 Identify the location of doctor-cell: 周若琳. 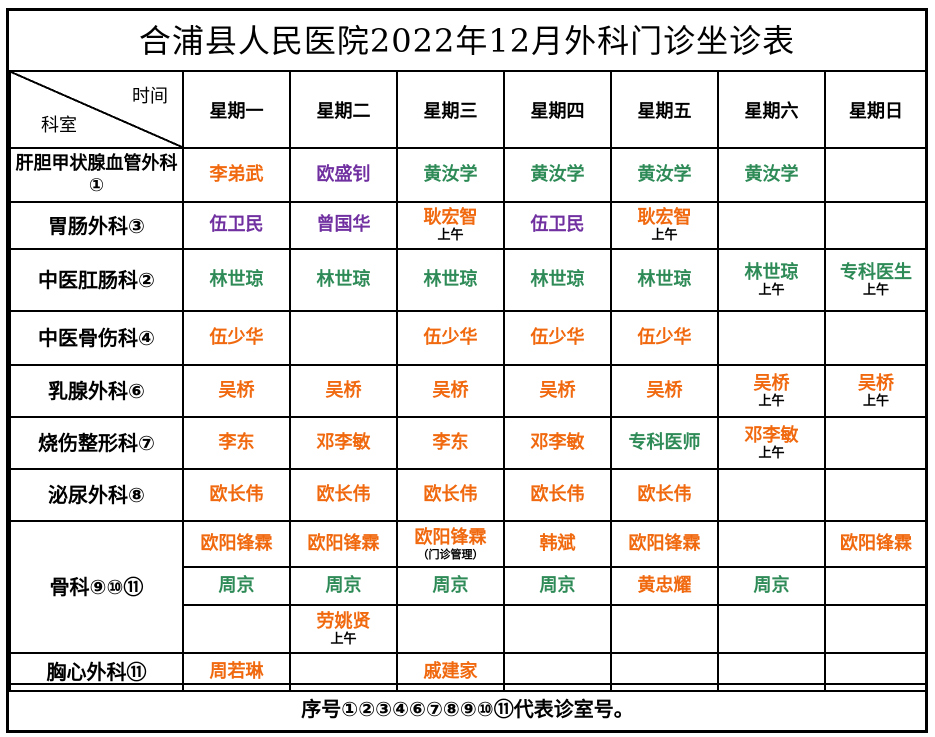
(236, 672).